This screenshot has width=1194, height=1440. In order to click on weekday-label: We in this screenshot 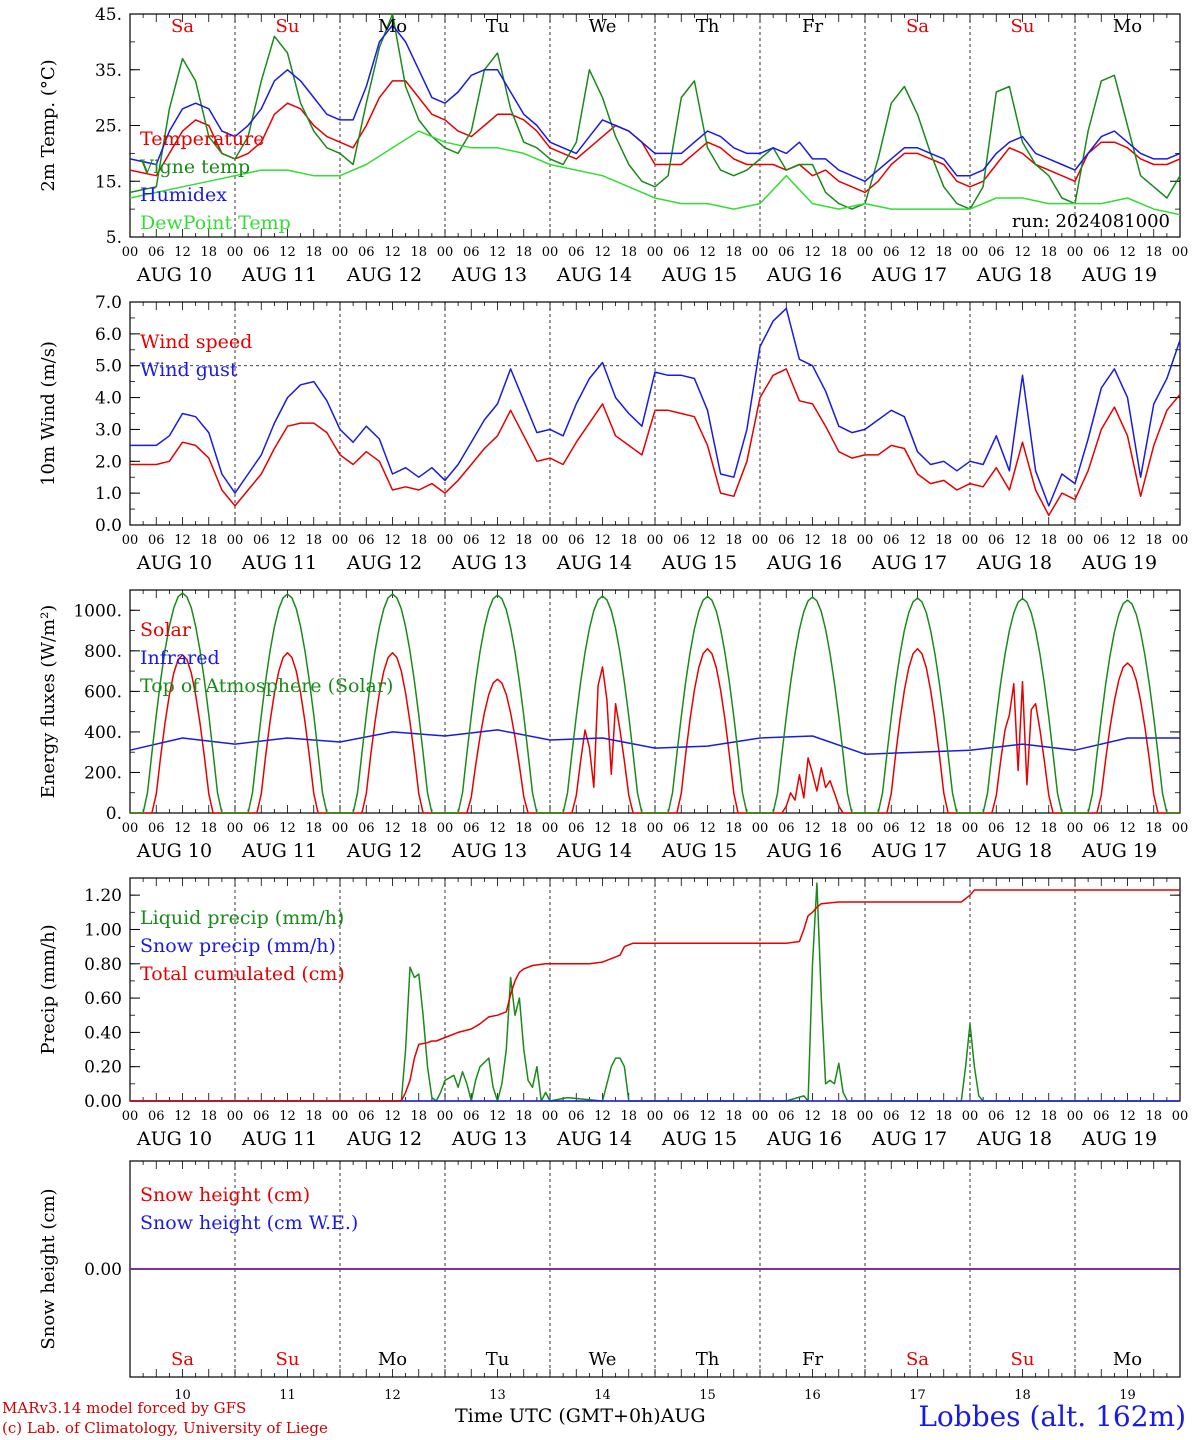, I will do `click(603, 1359)`.